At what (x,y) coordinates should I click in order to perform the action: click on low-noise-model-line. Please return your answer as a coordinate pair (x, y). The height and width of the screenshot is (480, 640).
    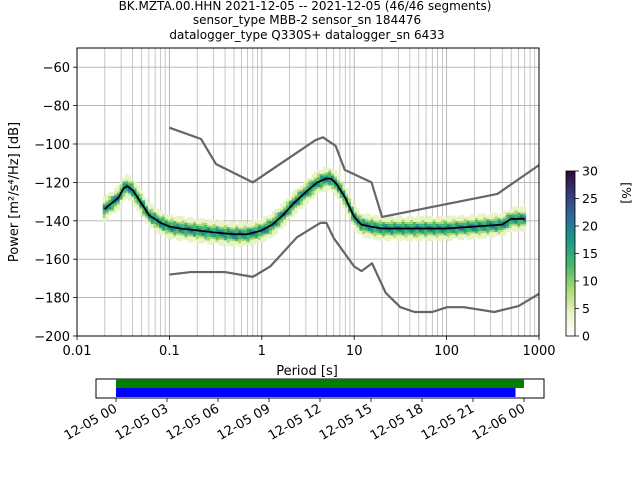
    Looking at the image, I should click on (354, 267).